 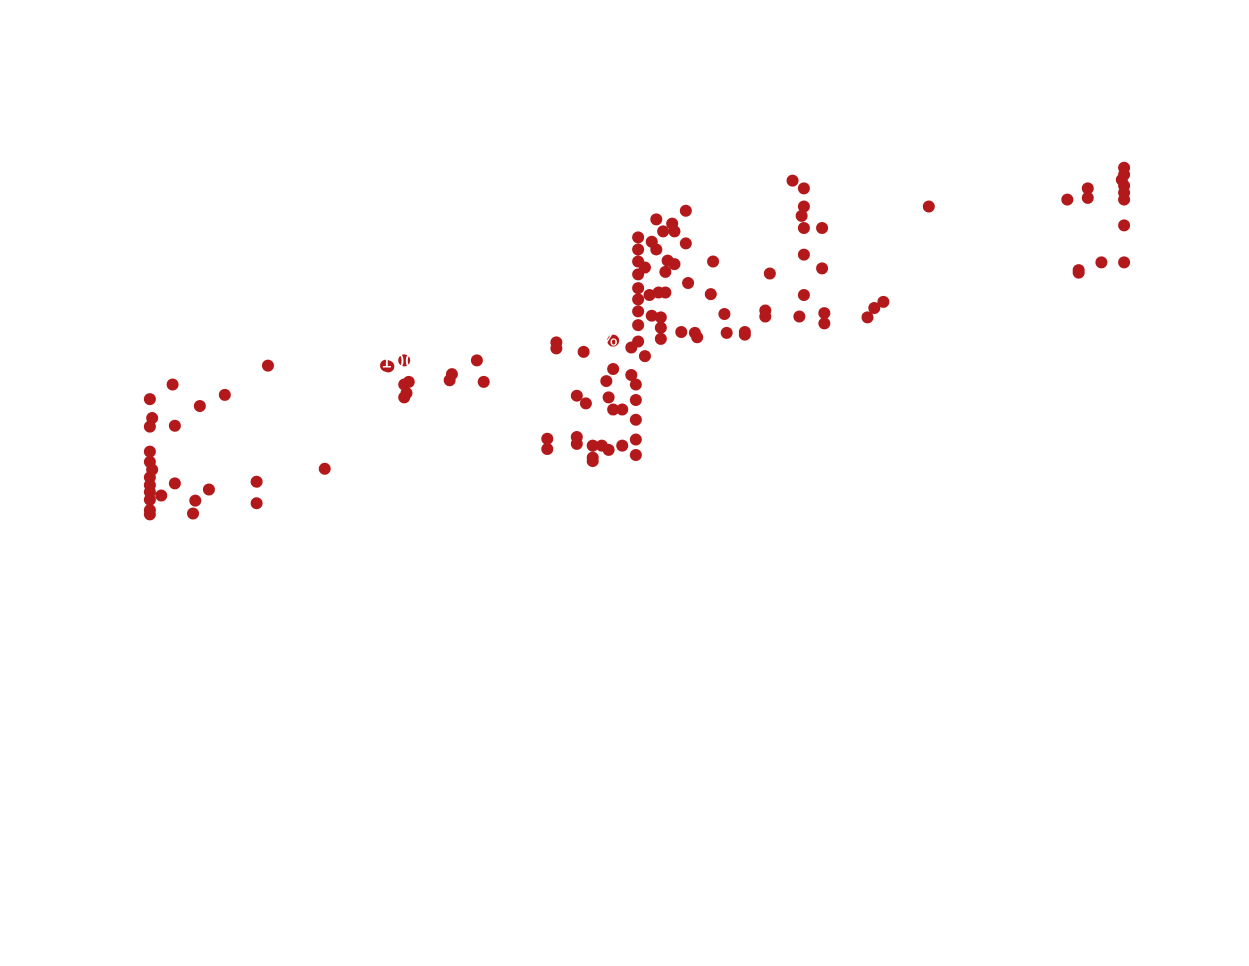 I want to click on y-tick-label: 100%, so click(x=591, y=339).